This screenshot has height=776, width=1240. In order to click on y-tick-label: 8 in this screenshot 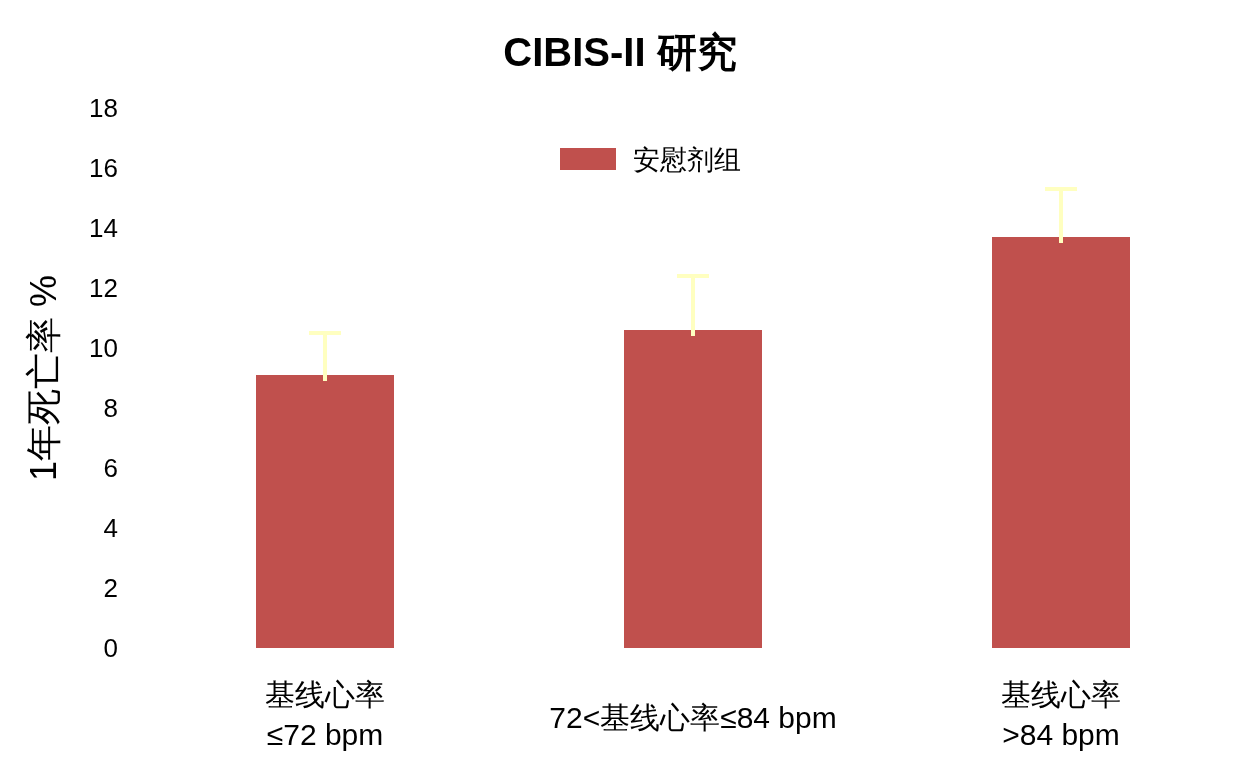, I will do `click(110, 408)`.